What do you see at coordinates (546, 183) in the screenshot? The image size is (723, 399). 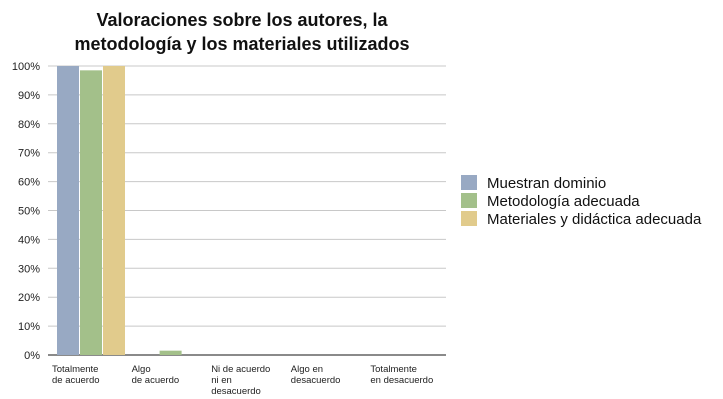 I see `legend-label: Muestran dominio` at bounding box center [546, 183].